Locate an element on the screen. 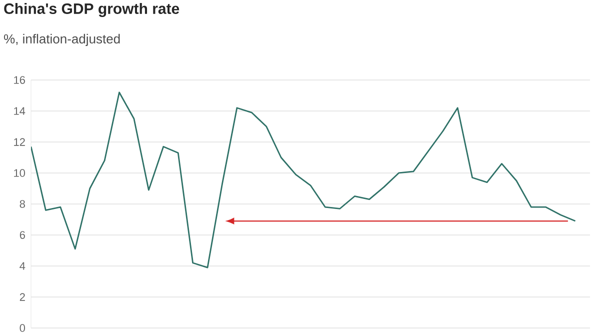 The width and height of the screenshot is (600, 336). chart-title: China's GDP growth rate is located at coordinates (92, 10).